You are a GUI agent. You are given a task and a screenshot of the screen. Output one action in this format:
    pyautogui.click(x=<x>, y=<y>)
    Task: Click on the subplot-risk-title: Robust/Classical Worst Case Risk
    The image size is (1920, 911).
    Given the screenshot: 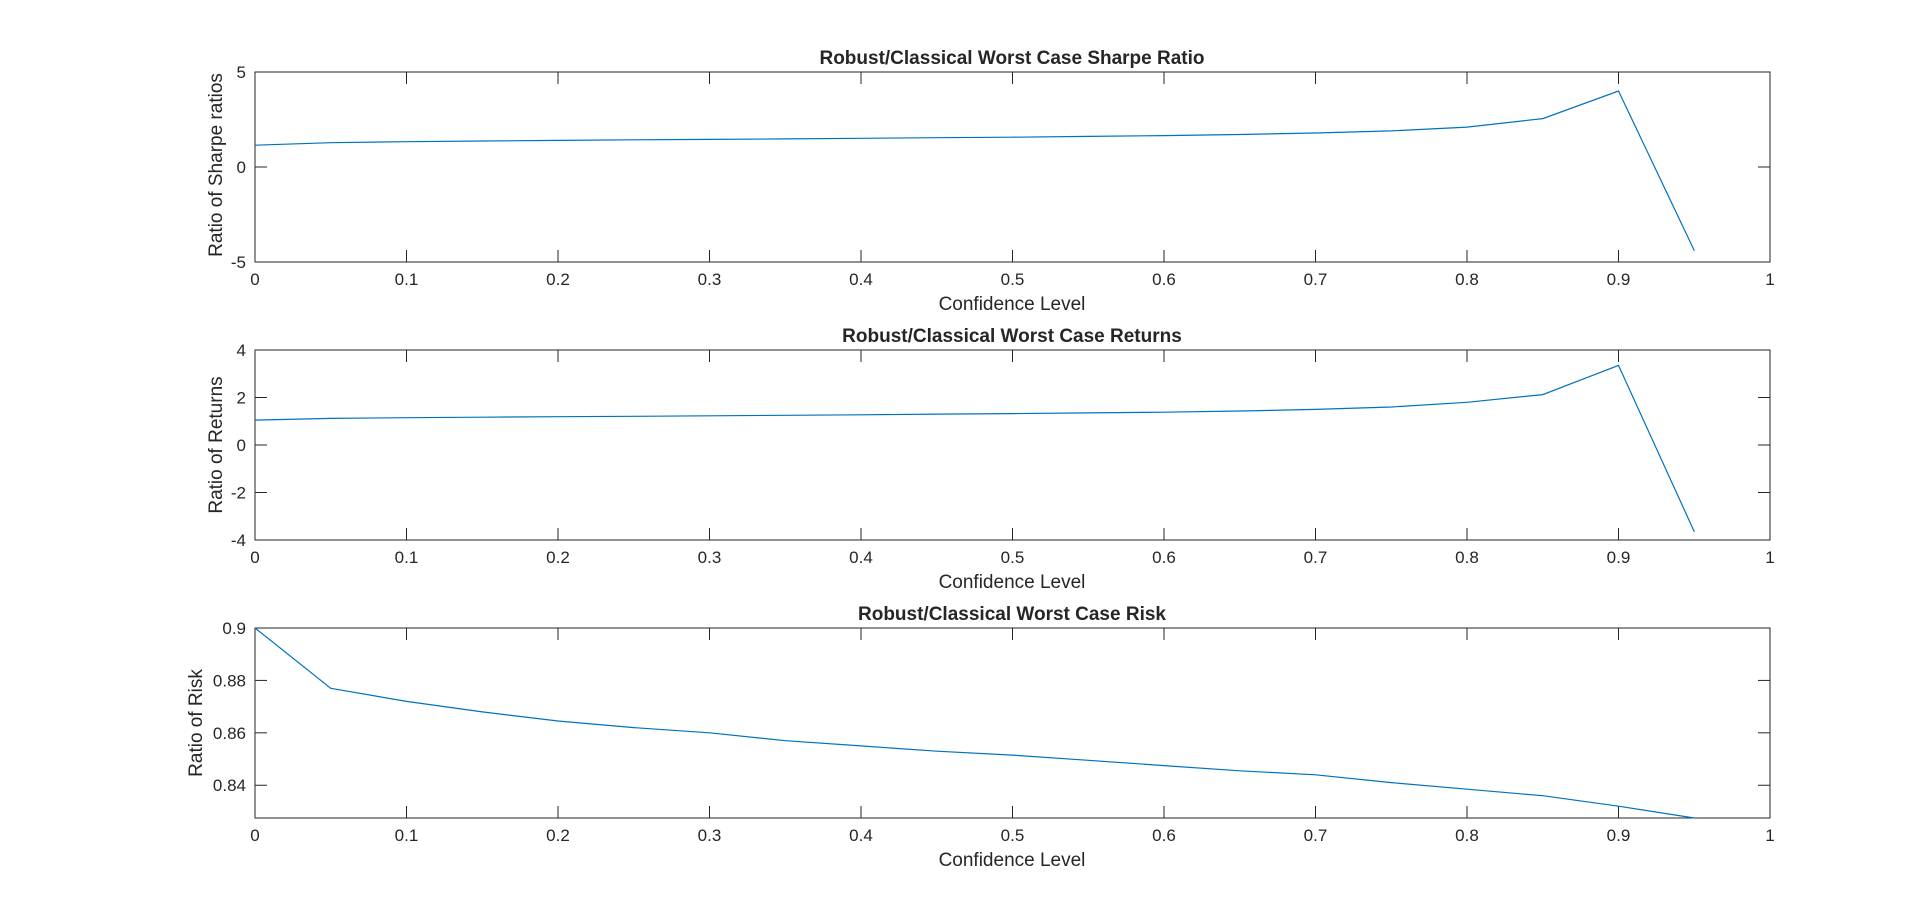 What is the action you would take?
    pyautogui.click(x=1012, y=614)
    